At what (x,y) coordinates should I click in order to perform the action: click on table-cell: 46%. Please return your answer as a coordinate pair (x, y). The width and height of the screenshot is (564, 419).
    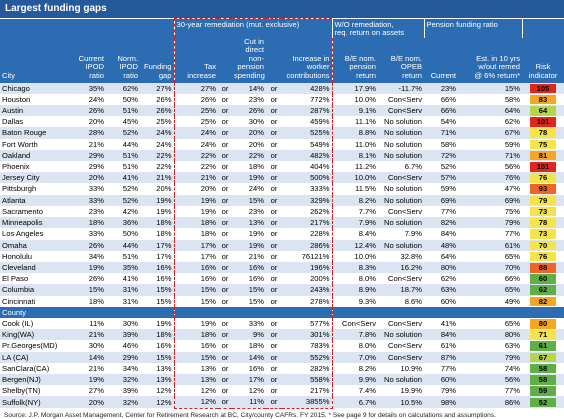
    Looking at the image, I should click on (130, 346).